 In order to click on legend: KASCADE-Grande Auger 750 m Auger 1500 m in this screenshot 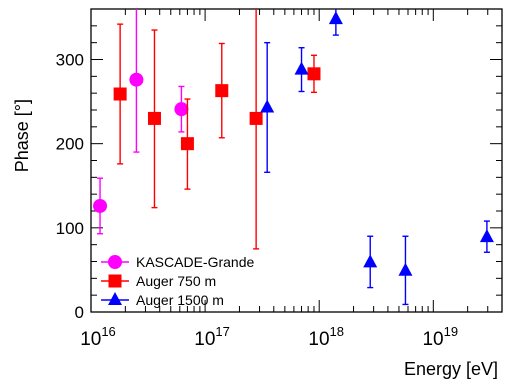, I will do `click(177, 281)`.